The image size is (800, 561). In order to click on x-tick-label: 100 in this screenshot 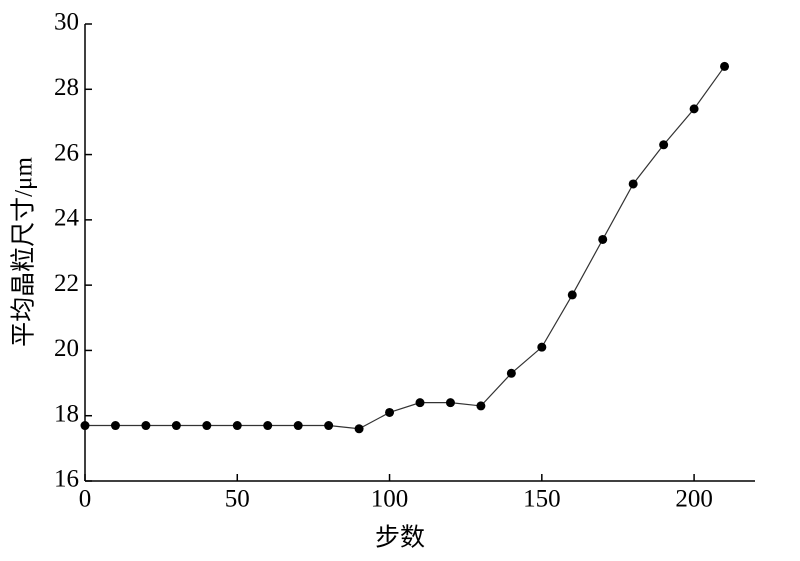, I will do `click(390, 499)`.